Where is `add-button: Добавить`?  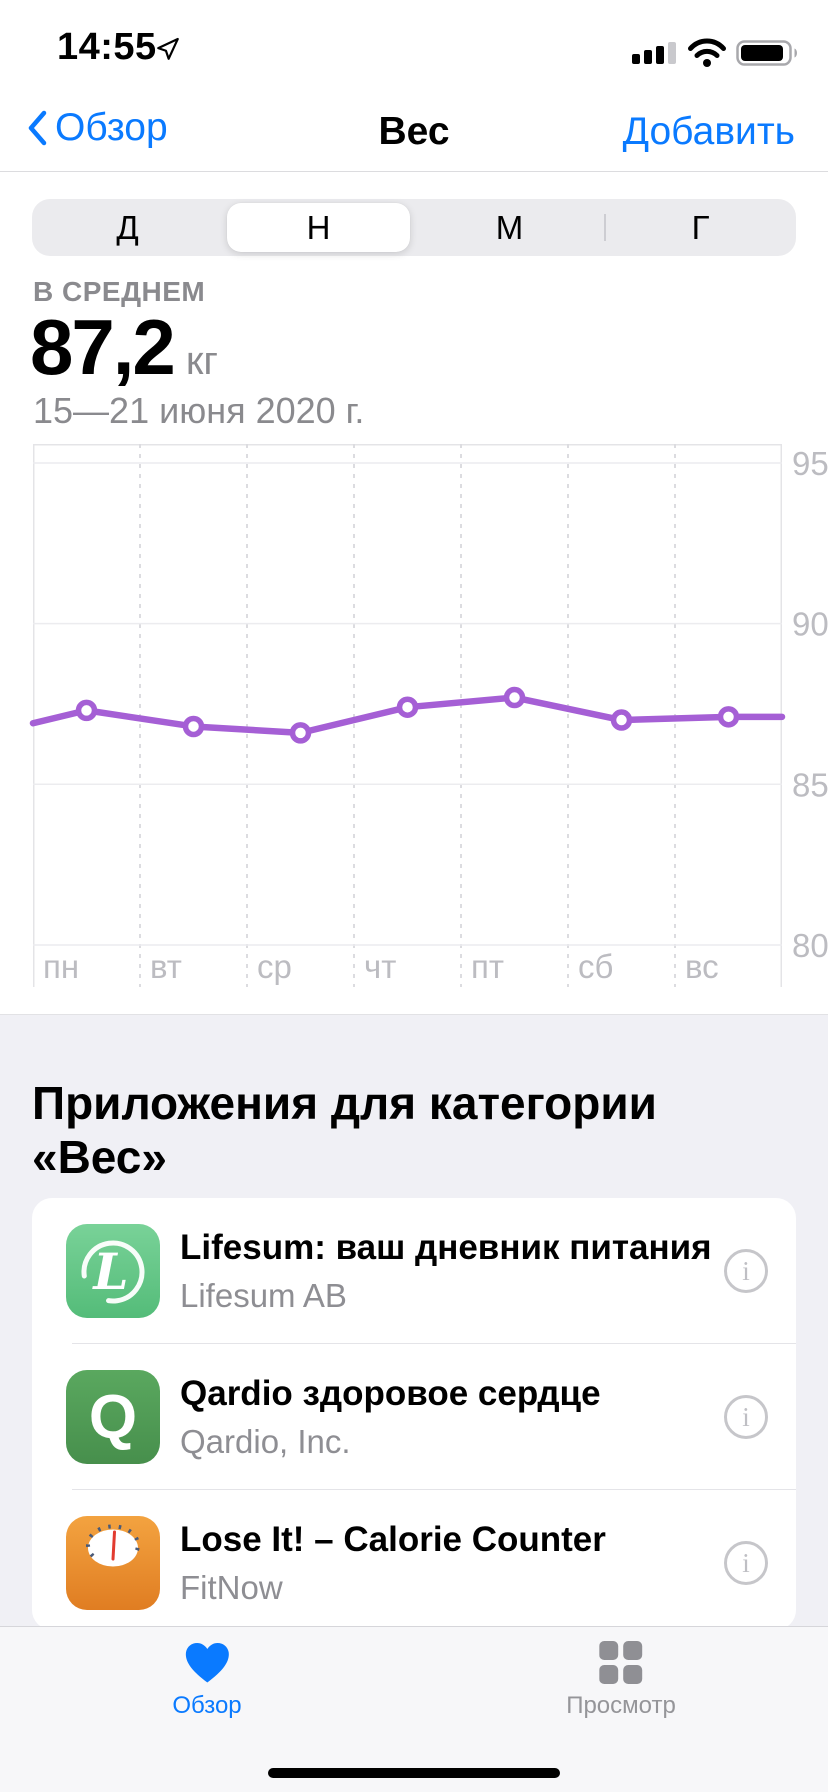 add-button: Добавить is located at coordinates (708, 131).